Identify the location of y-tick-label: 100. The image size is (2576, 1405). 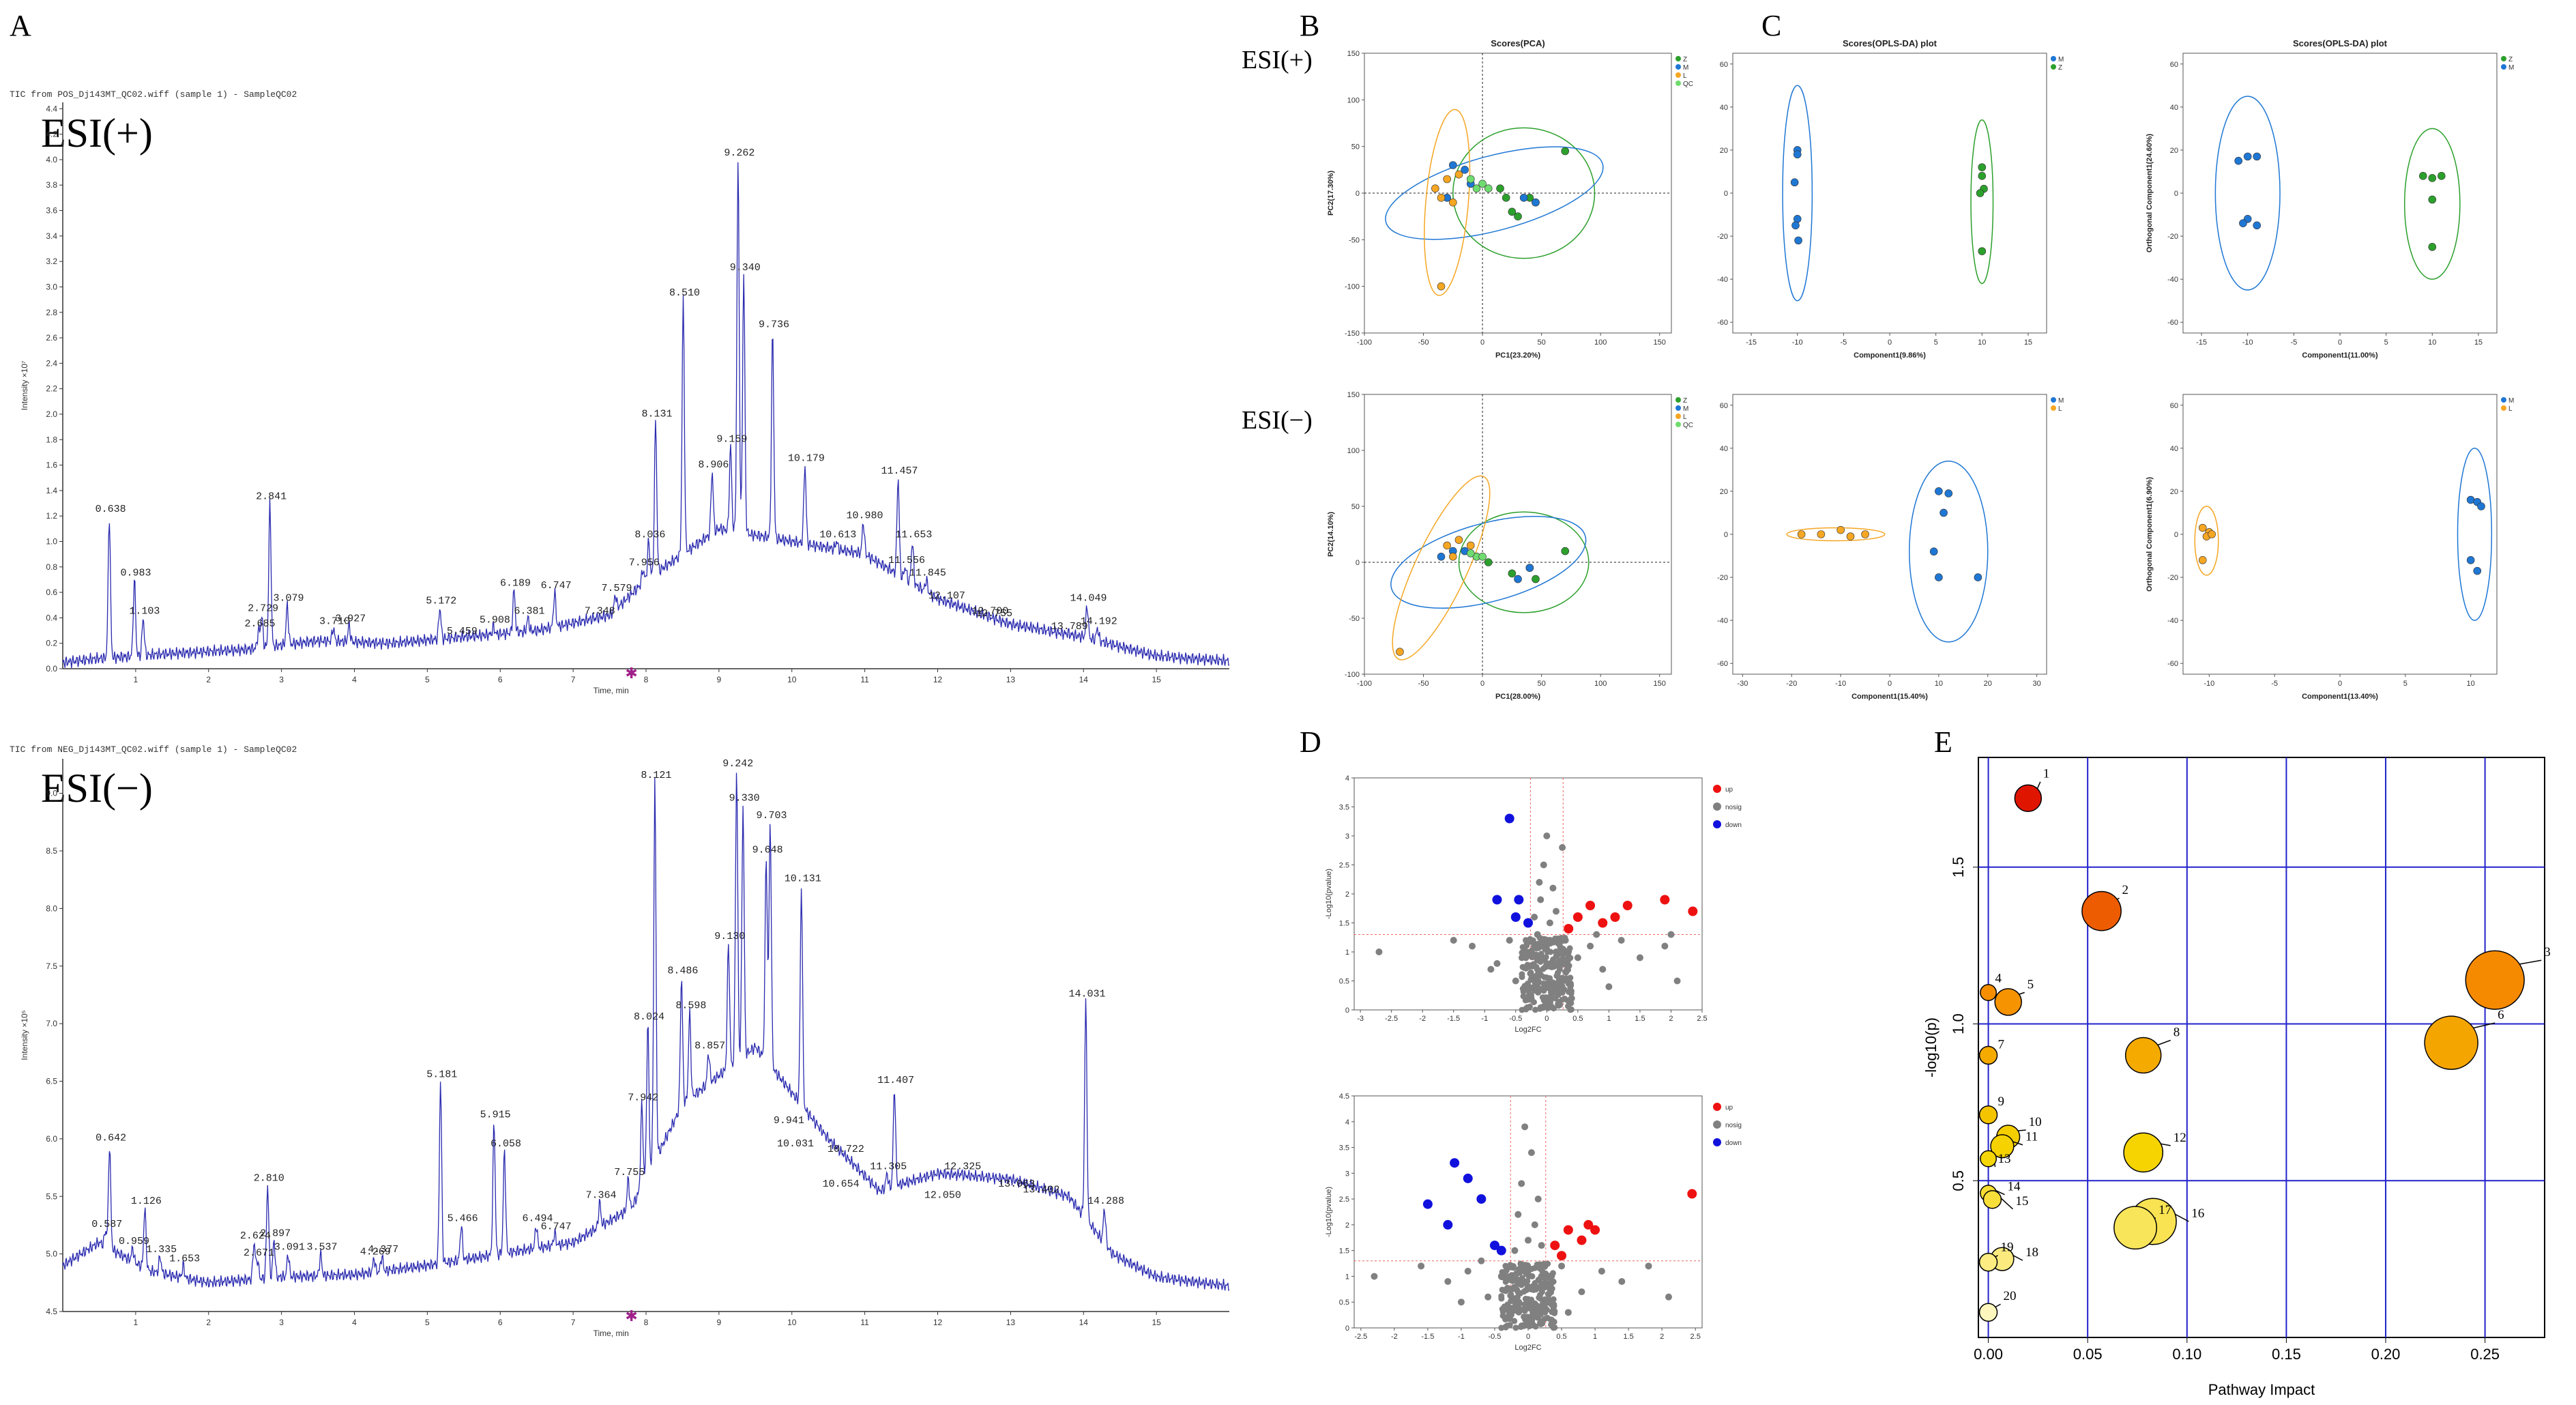
(1353, 100).